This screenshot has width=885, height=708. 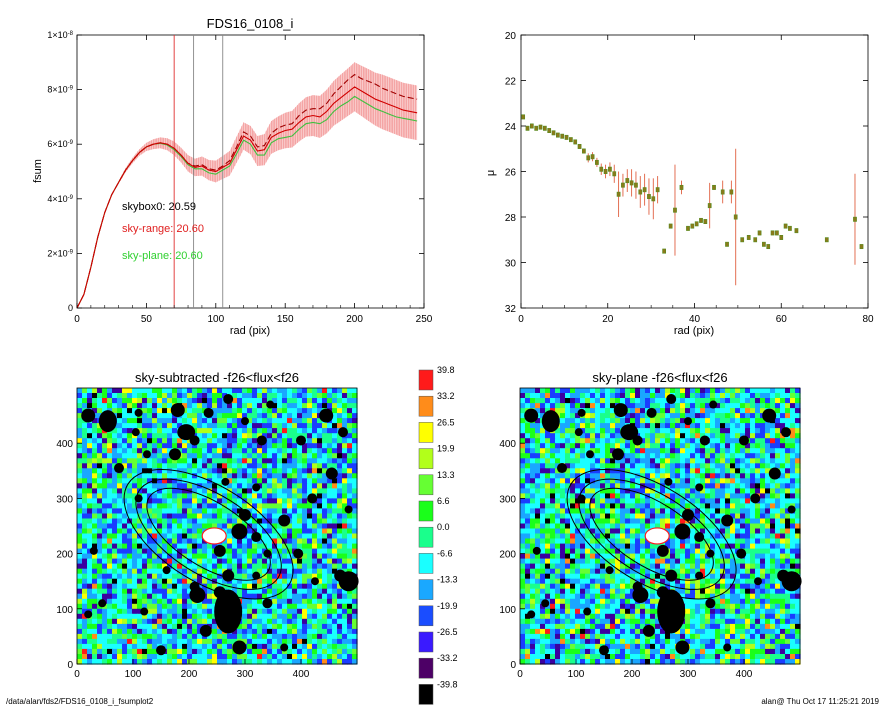 I want to click on profile-y-label: fsum, so click(x=38, y=171).